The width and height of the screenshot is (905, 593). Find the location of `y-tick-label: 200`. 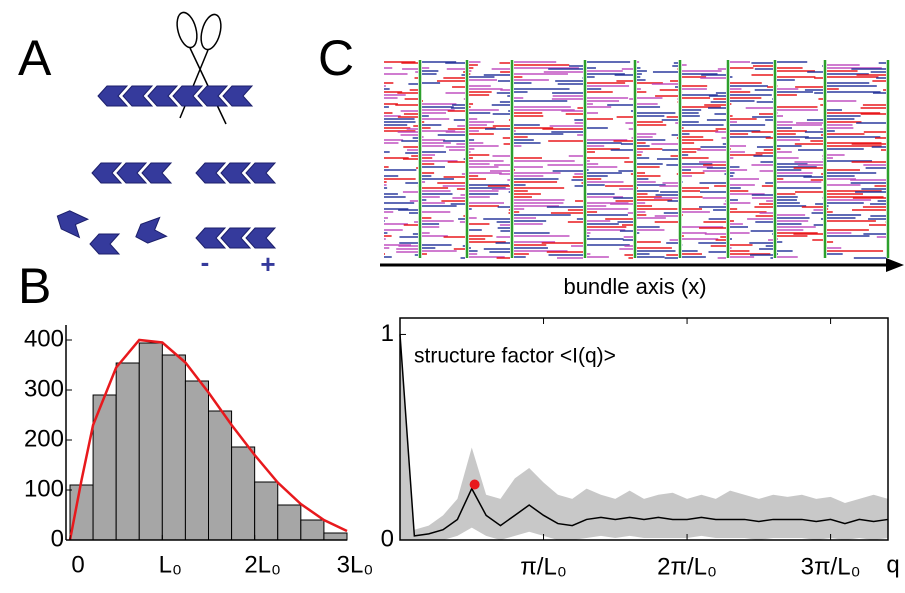

y-tick-label: 200 is located at coordinates (44, 438).